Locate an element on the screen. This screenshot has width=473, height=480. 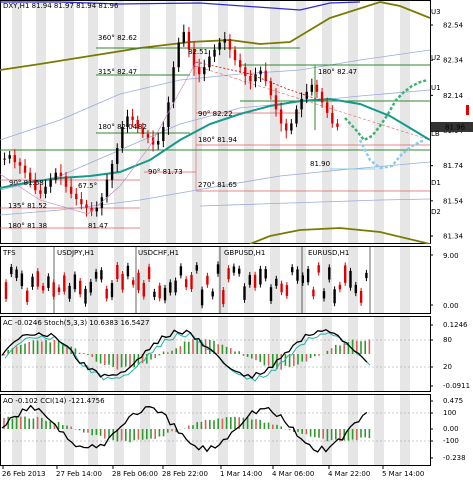
stoch-signal-line is located at coordinates (187, 357).